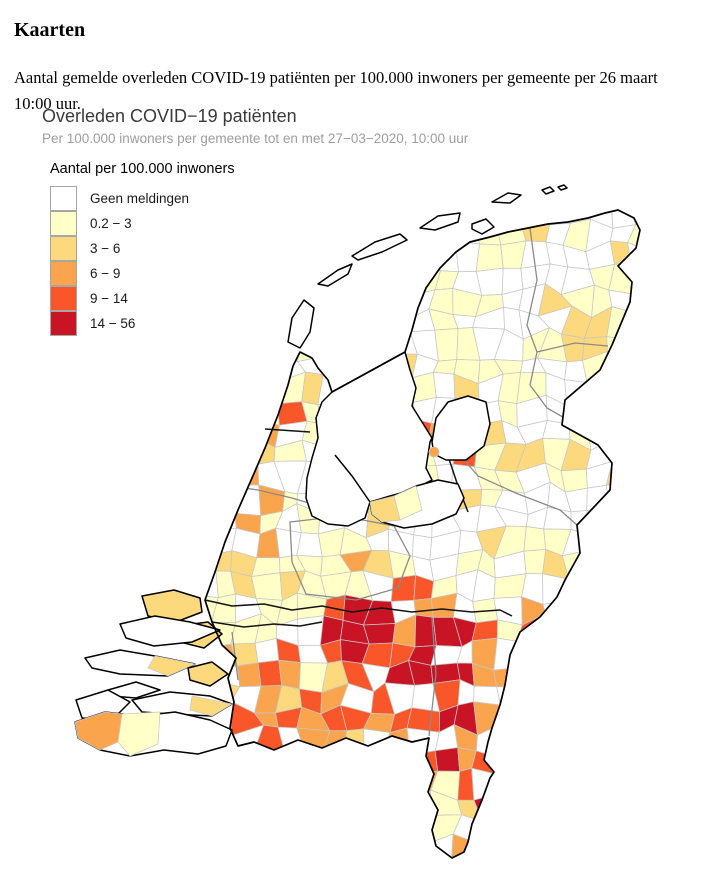 The width and height of the screenshot is (704, 874). What do you see at coordinates (142, 169) in the screenshot?
I see `legend-title: Aantal per 100.000 inwoners` at bounding box center [142, 169].